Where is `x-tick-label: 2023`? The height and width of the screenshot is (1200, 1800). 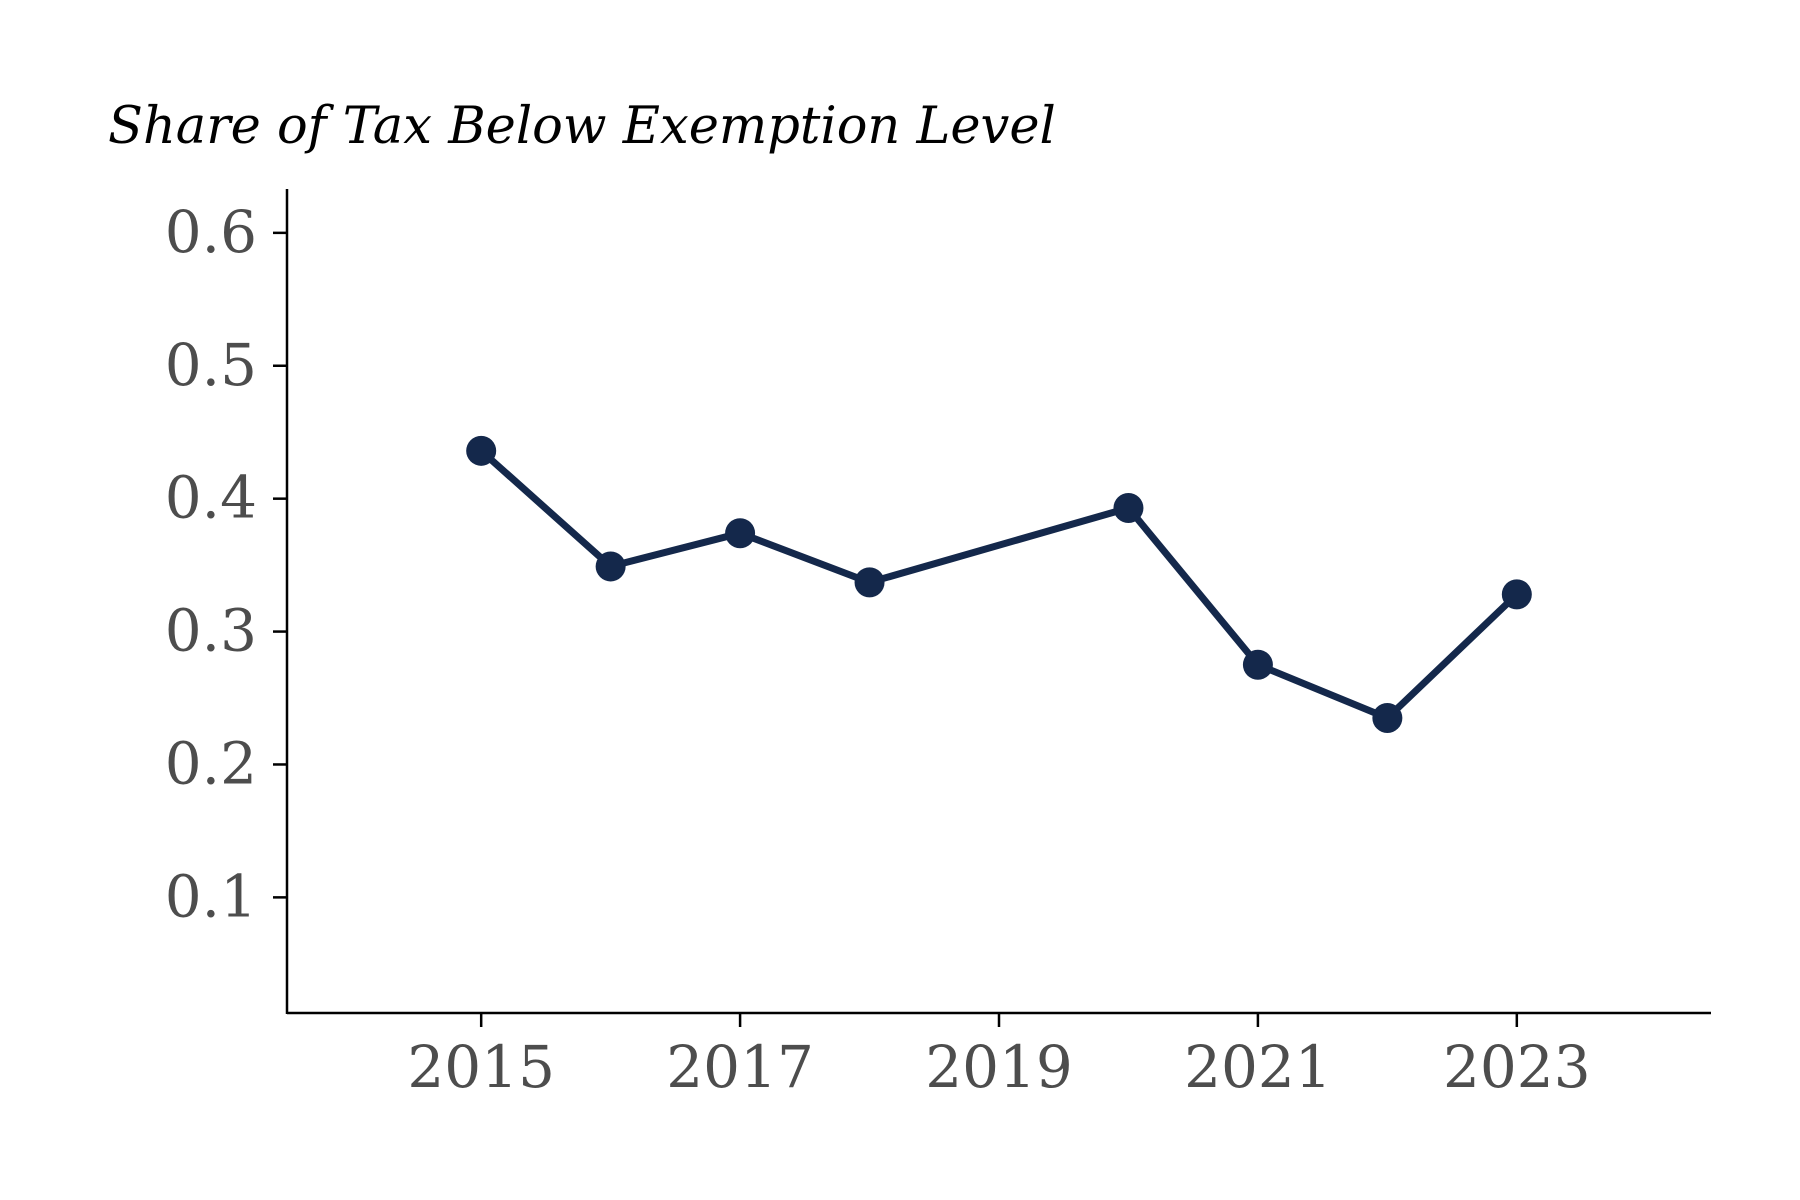 x-tick-label: 2023 is located at coordinates (1517, 1067).